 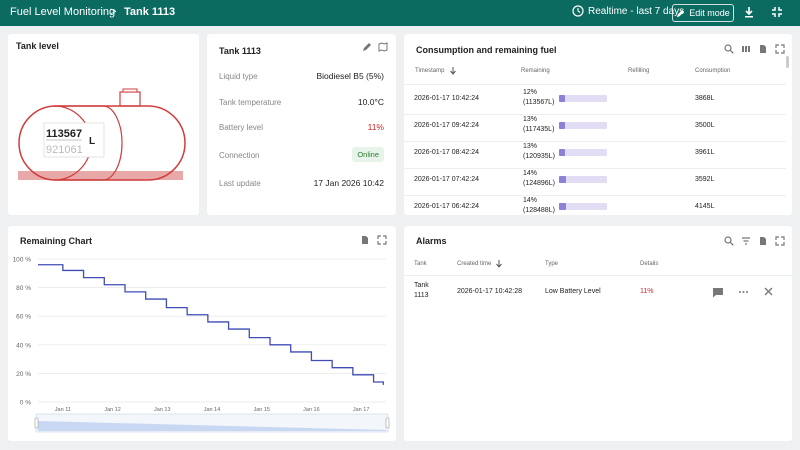 What do you see at coordinates (212, 426) in the screenshot?
I see `navigator-series-area` at bounding box center [212, 426].